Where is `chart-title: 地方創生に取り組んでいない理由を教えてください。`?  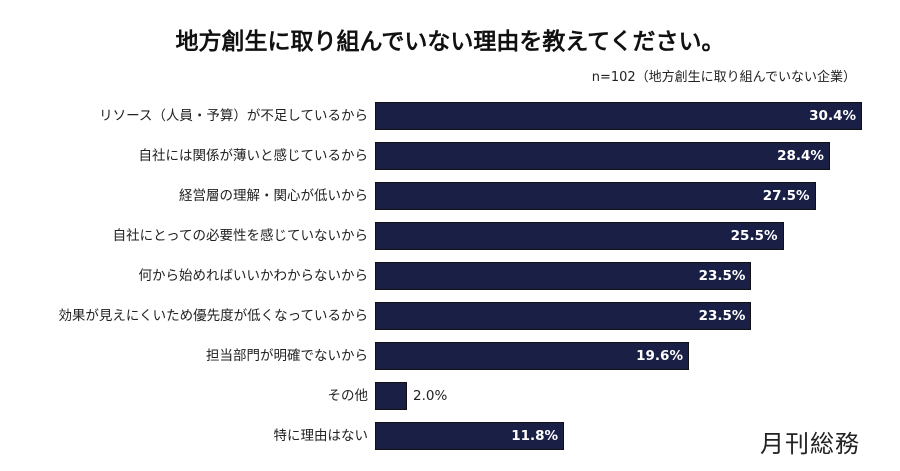
chart-title: 地方創生に取り組んでいない理由を教えてください。 is located at coordinates (450, 42).